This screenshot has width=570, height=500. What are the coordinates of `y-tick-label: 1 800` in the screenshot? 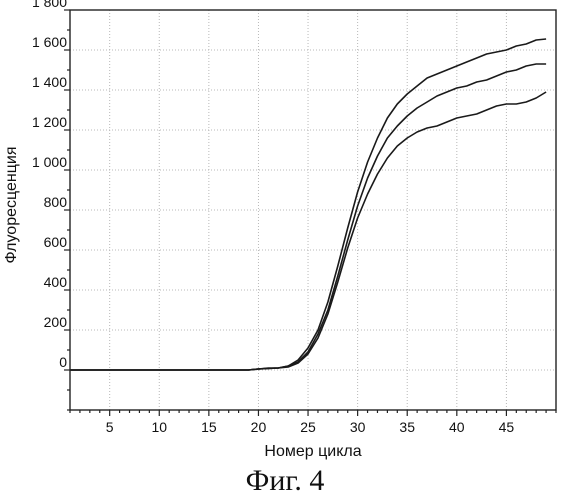 It's located at (49, 5).